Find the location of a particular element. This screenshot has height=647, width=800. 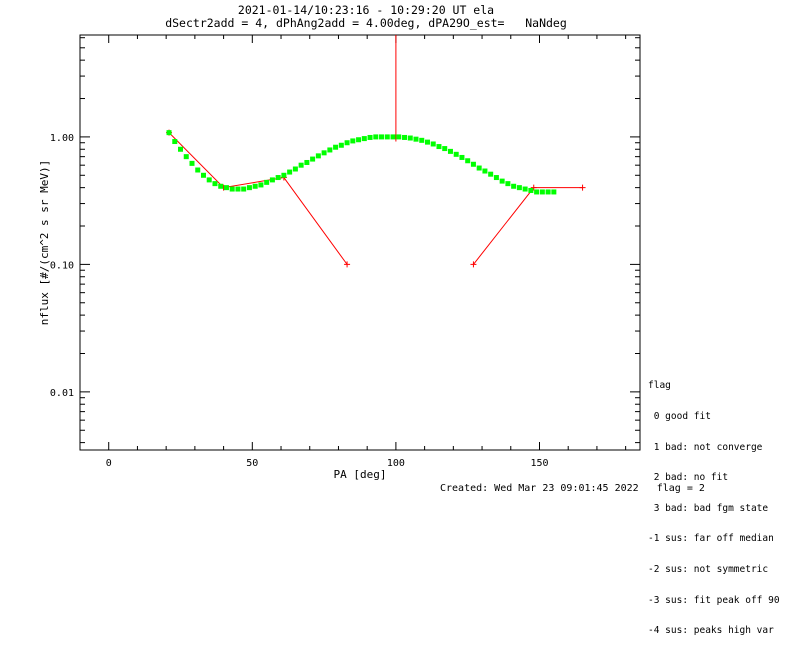

x-tick-label: 50 is located at coordinates (252, 463).